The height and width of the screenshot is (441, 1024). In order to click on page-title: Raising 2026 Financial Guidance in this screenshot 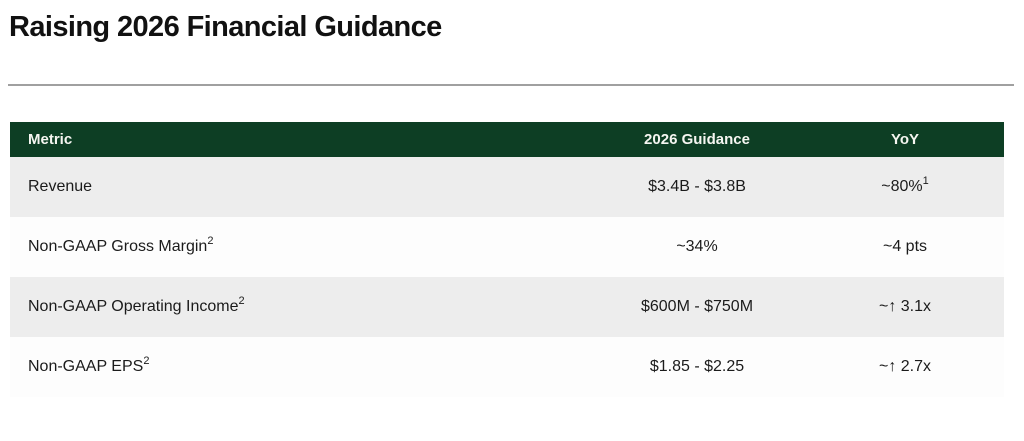, I will do `click(225, 27)`.